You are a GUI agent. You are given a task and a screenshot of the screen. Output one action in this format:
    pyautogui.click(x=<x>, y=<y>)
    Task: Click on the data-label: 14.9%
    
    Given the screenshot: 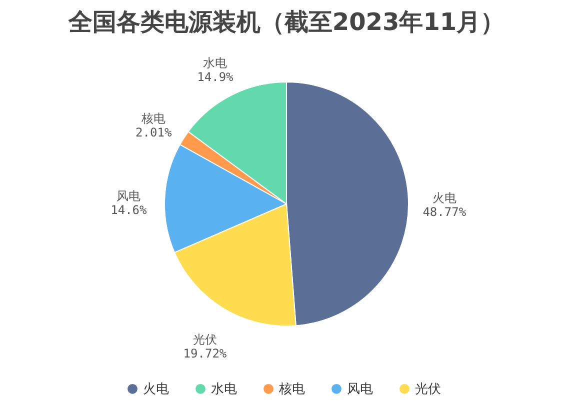 What is the action you would take?
    pyautogui.click(x=215, y=77)
    